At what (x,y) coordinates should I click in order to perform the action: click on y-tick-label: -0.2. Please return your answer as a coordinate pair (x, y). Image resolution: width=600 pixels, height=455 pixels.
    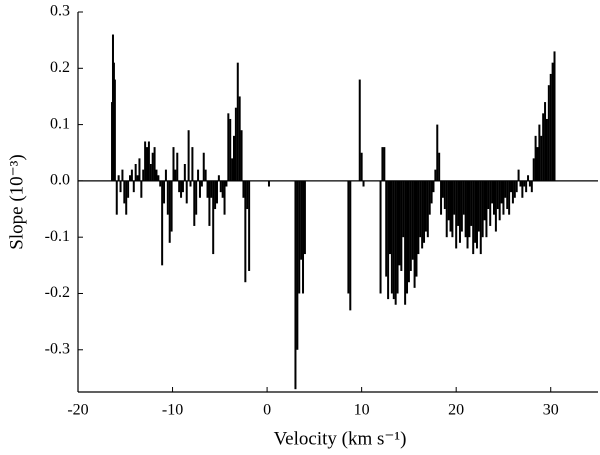
    Looking at the image, I should click on (57, 292).